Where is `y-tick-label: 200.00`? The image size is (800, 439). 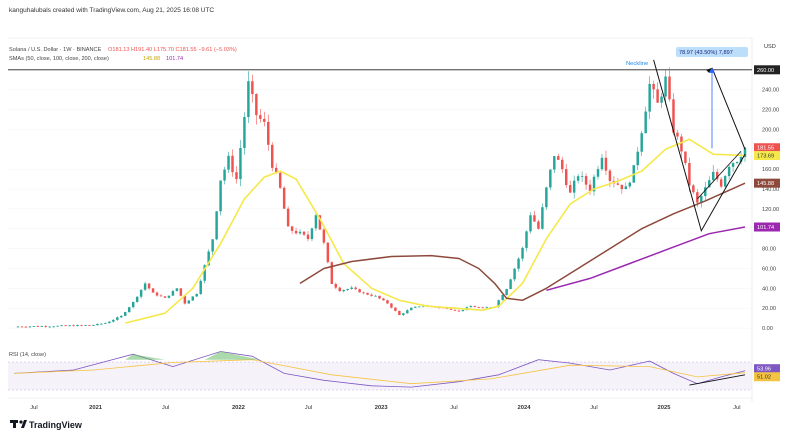
y-tick-label: 200.00 is located at coordinates (770, 130).